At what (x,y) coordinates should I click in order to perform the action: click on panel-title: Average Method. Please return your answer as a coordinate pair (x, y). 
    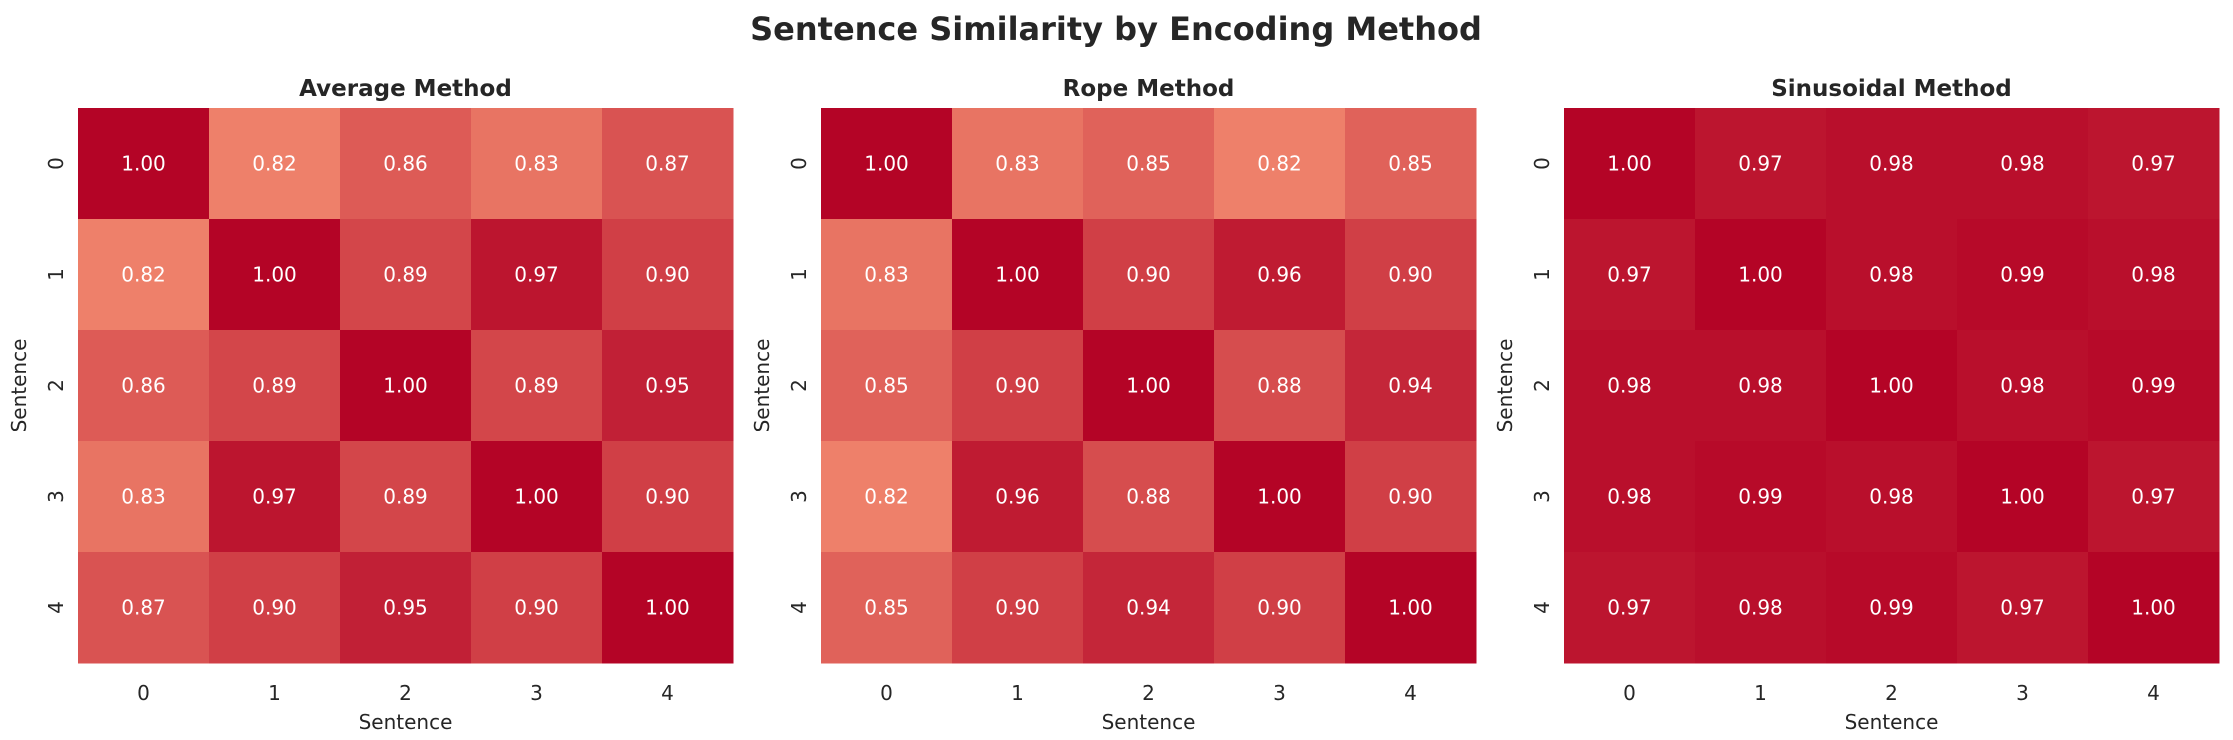
    Looking at the image, I should click on (405, 89).